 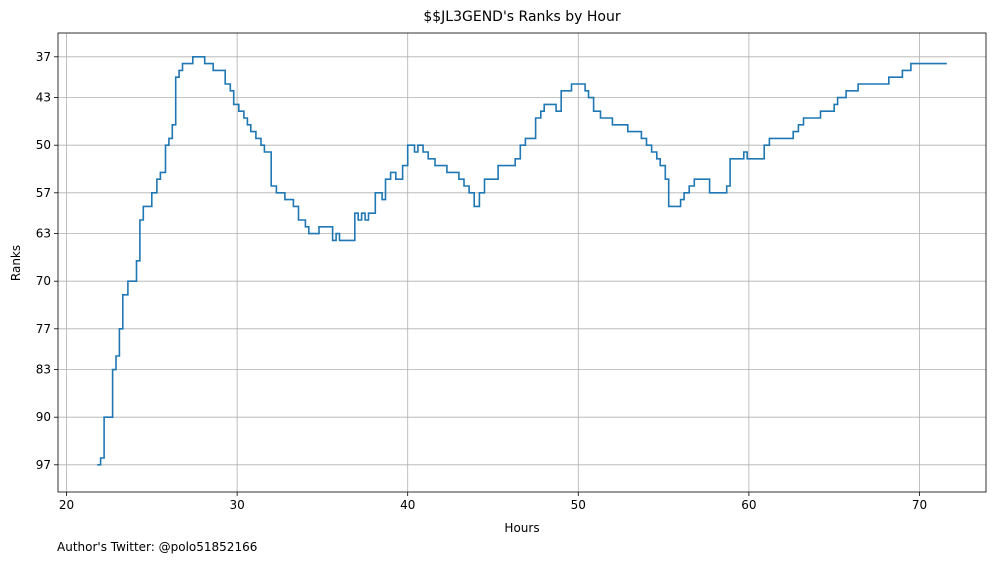 What do you see at coordinates (157, 547) in the screenshot?
I see `author-twitter-annotation: Author's Twitter: @polo51852166` at bounding box center [157, 547].